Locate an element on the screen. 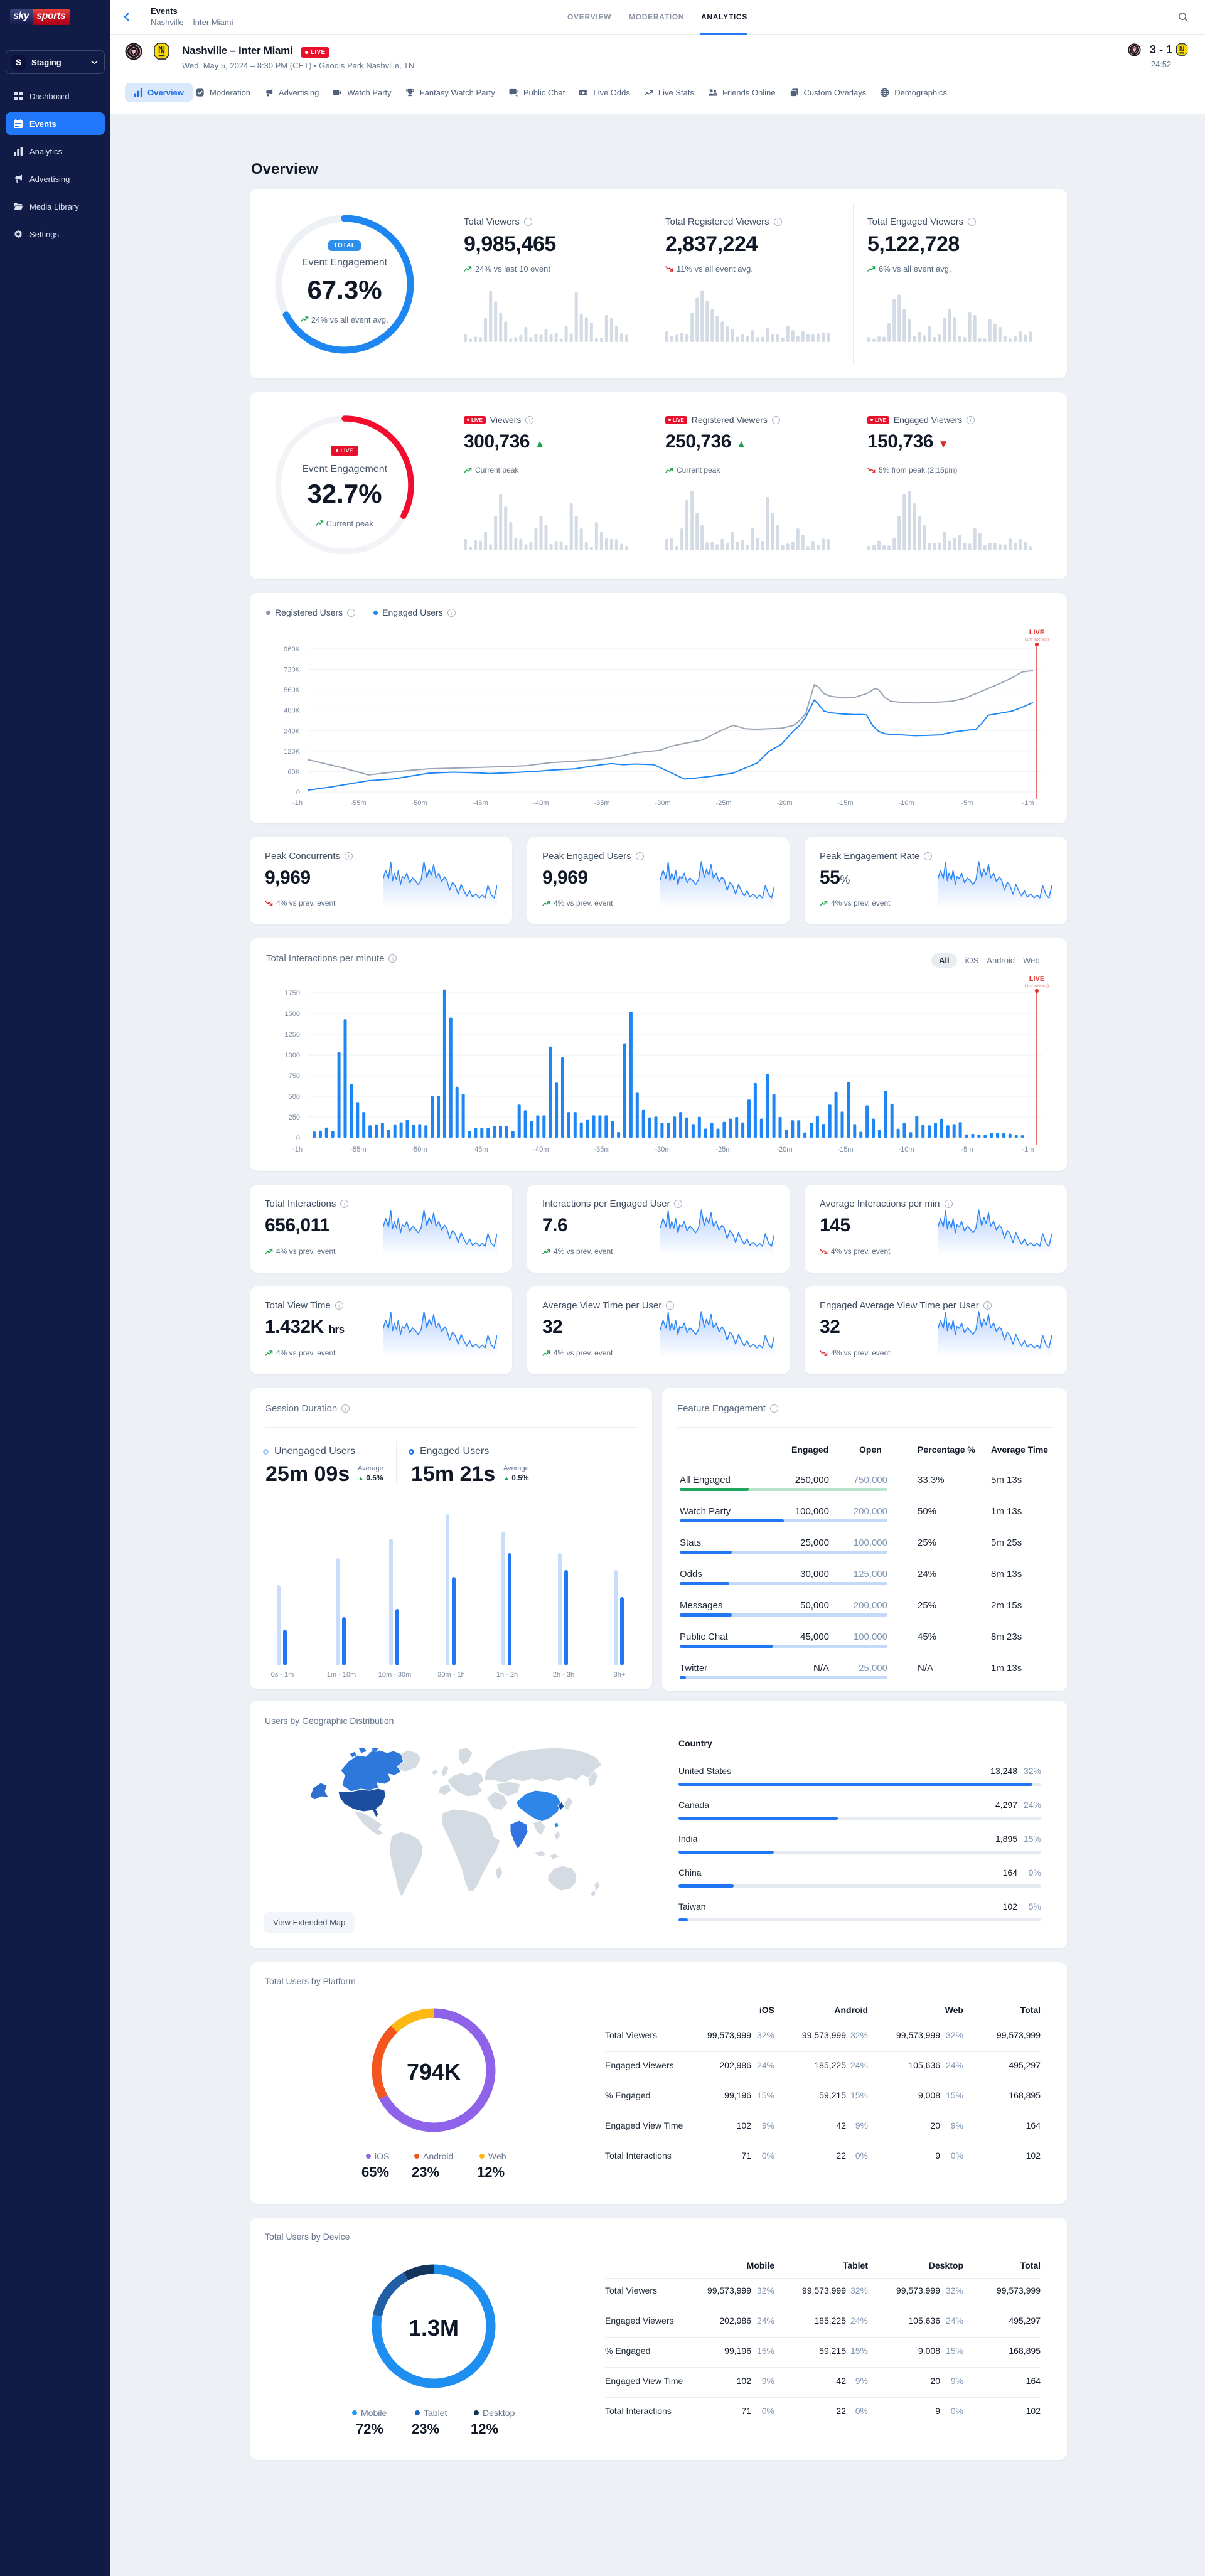  svg-text: 1250 is located at coordinates (292, 1035).